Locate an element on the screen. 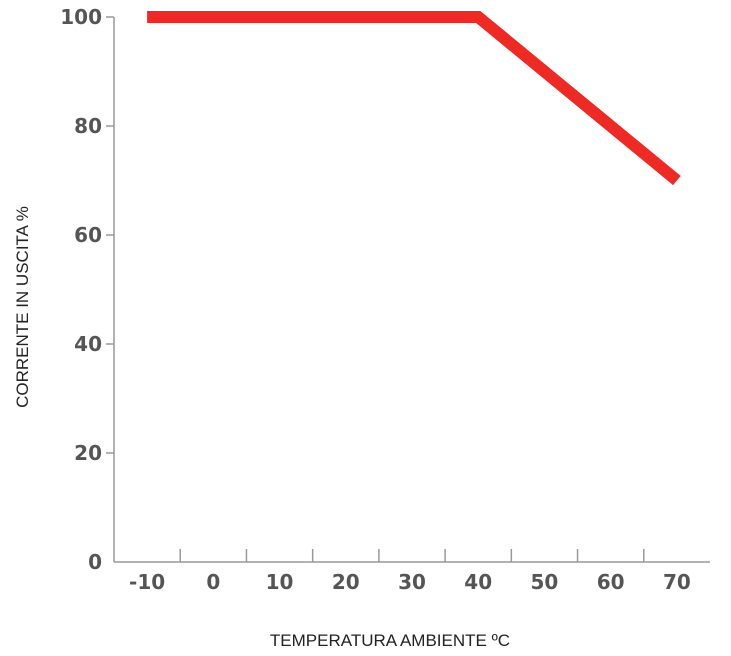  y-tick-label: 20 is located at coordinates (88, 453).